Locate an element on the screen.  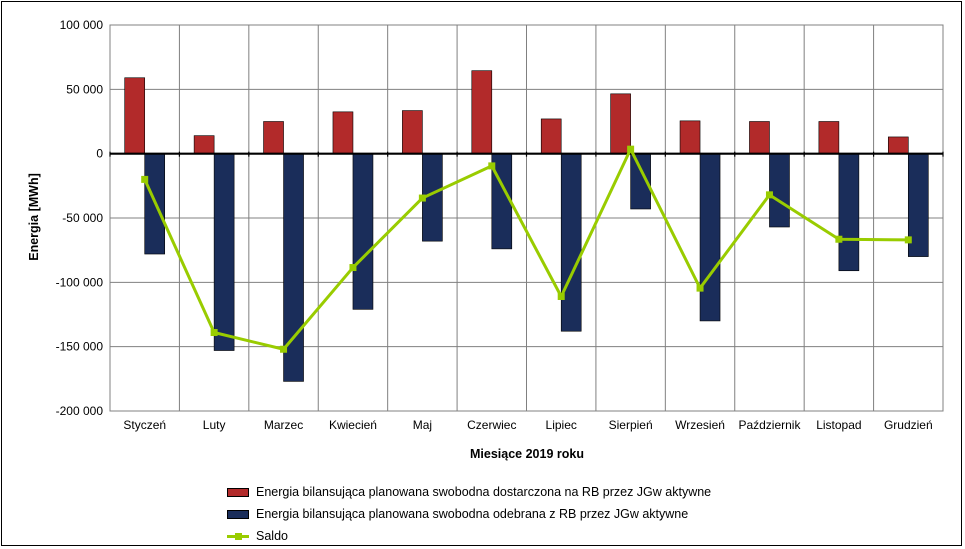
y-tick-label: -150 000 is located at coordinates (80, 347).